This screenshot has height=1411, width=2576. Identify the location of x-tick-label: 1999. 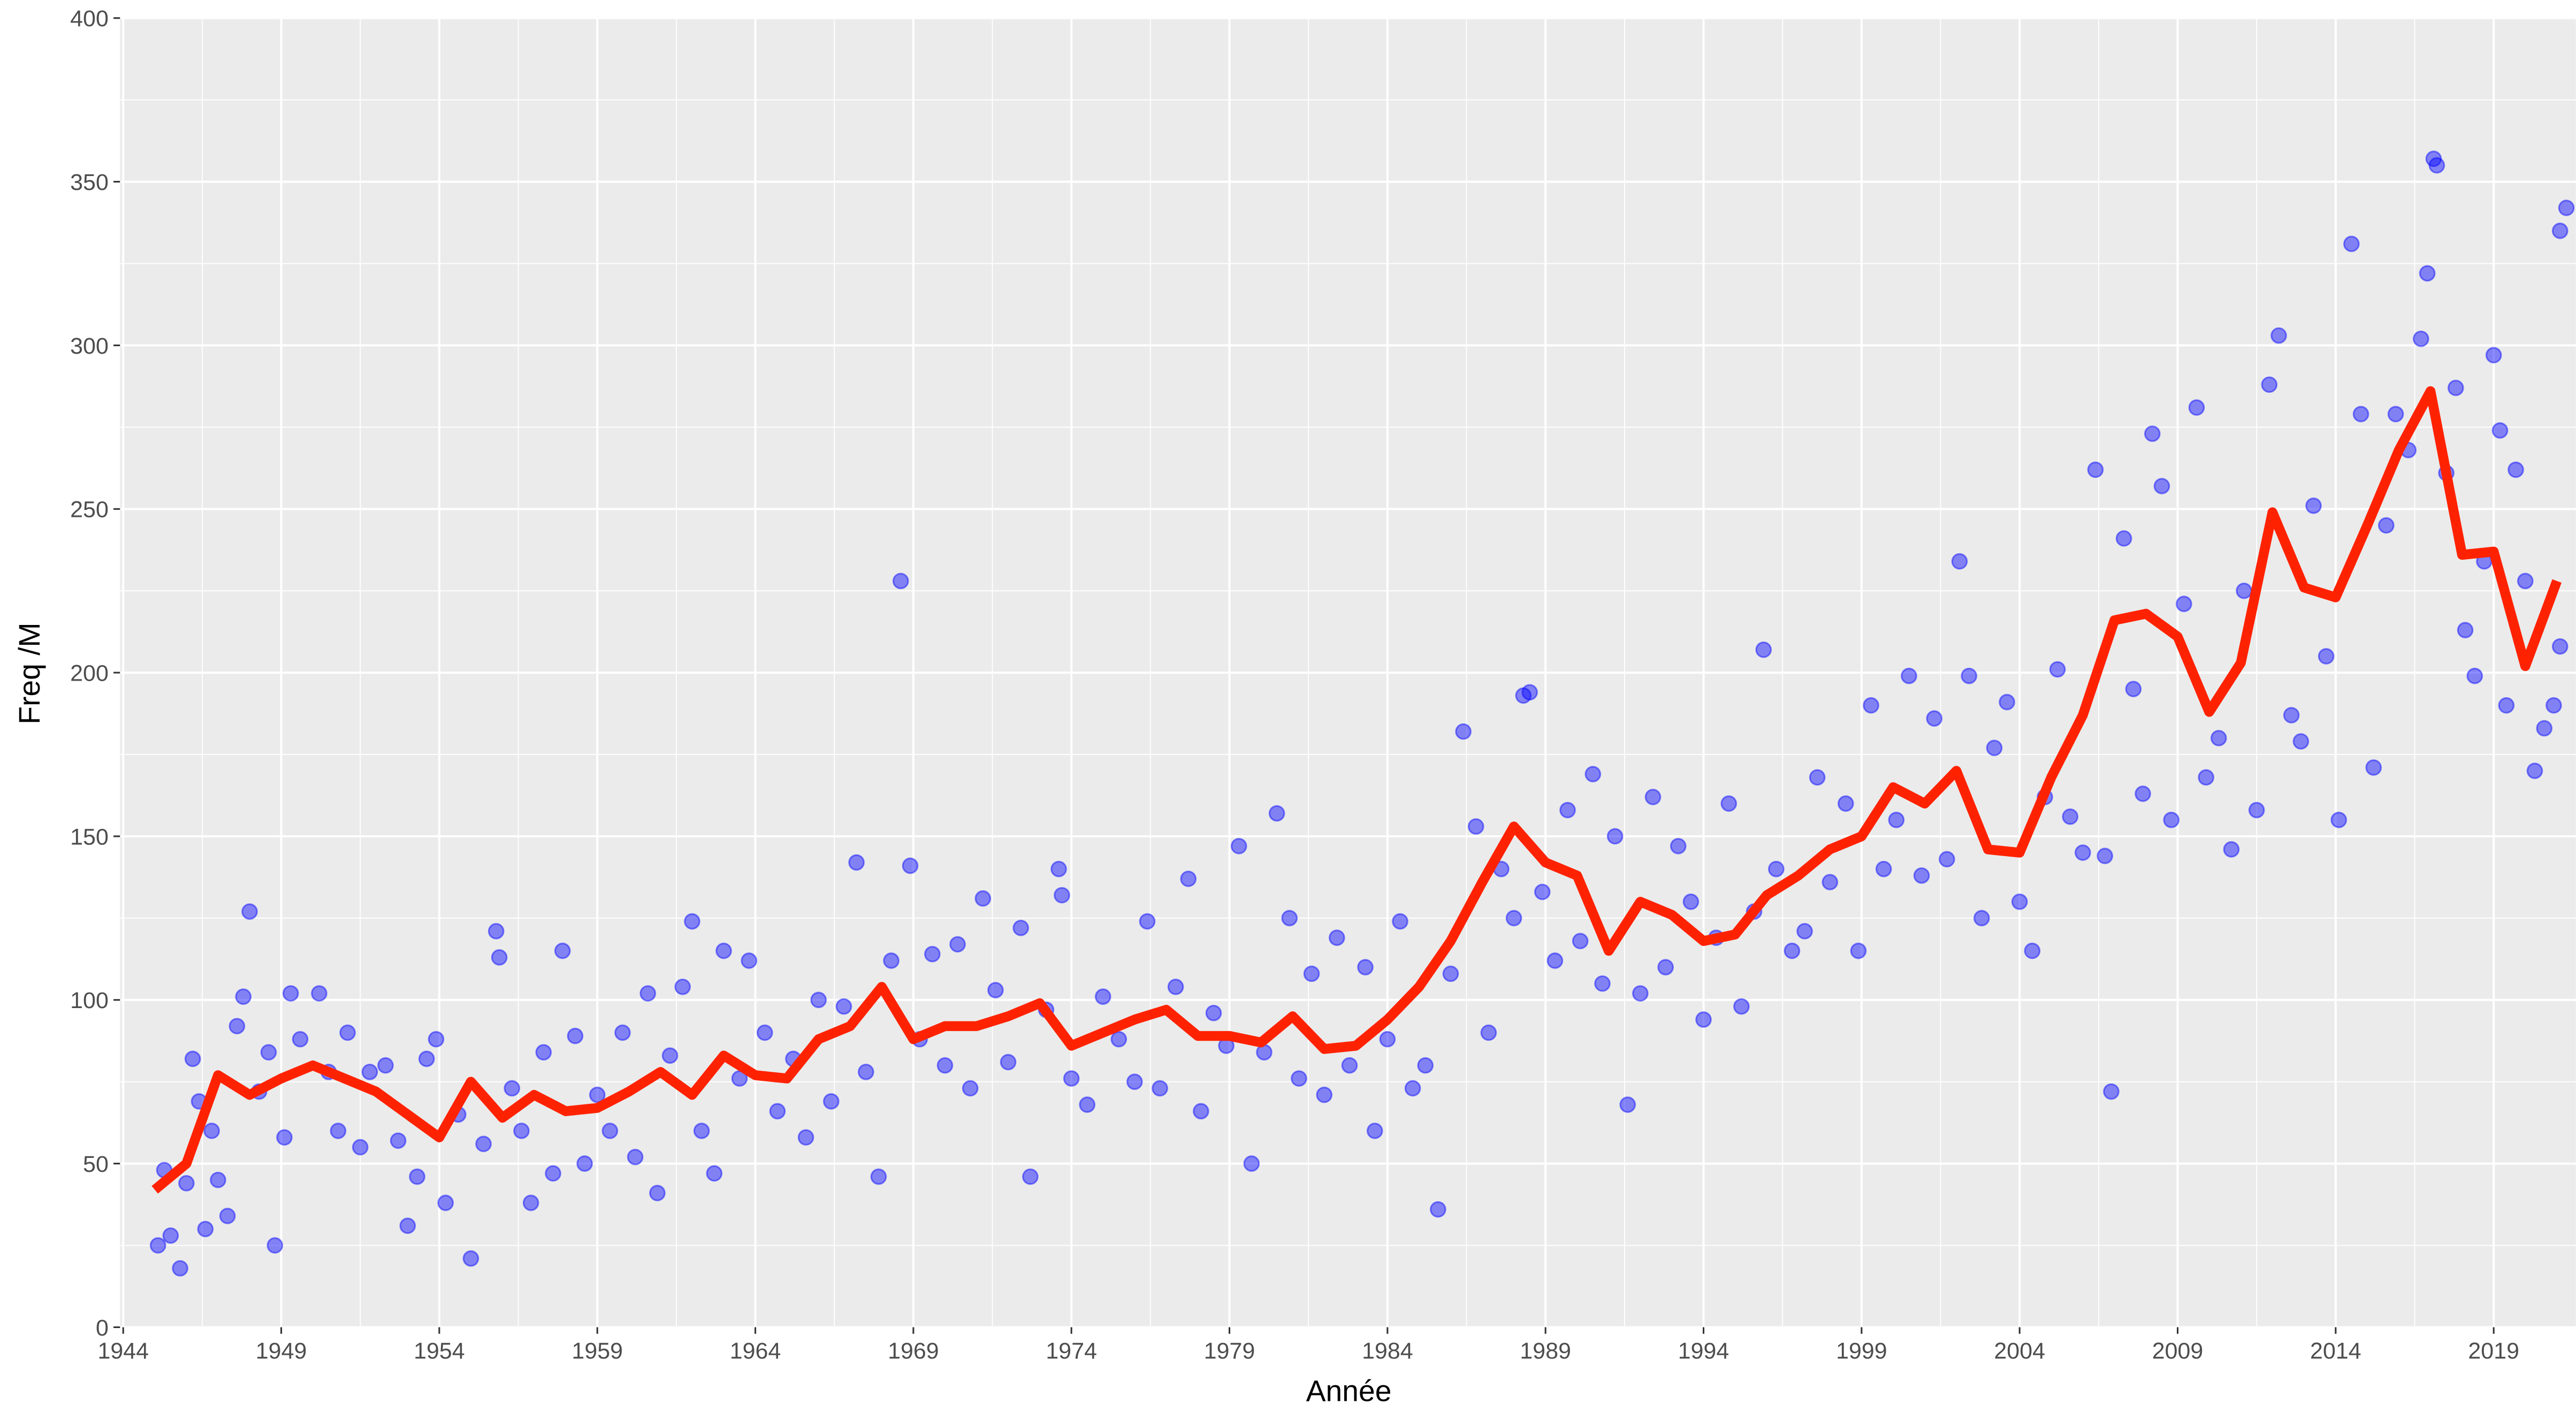
(1861, 1351).